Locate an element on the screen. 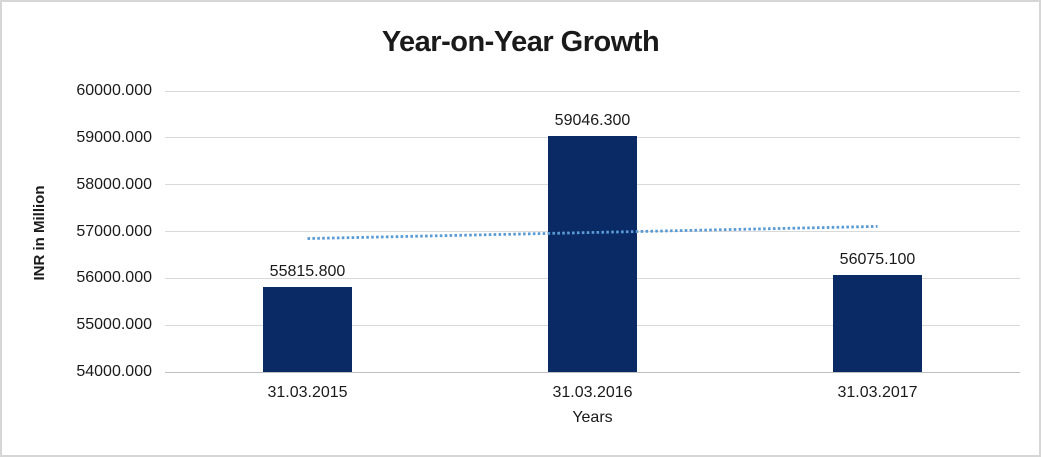 This screenshot has height=457, width=1041. y-tick-label: 58000.000 is located at coordinates (114, 184).